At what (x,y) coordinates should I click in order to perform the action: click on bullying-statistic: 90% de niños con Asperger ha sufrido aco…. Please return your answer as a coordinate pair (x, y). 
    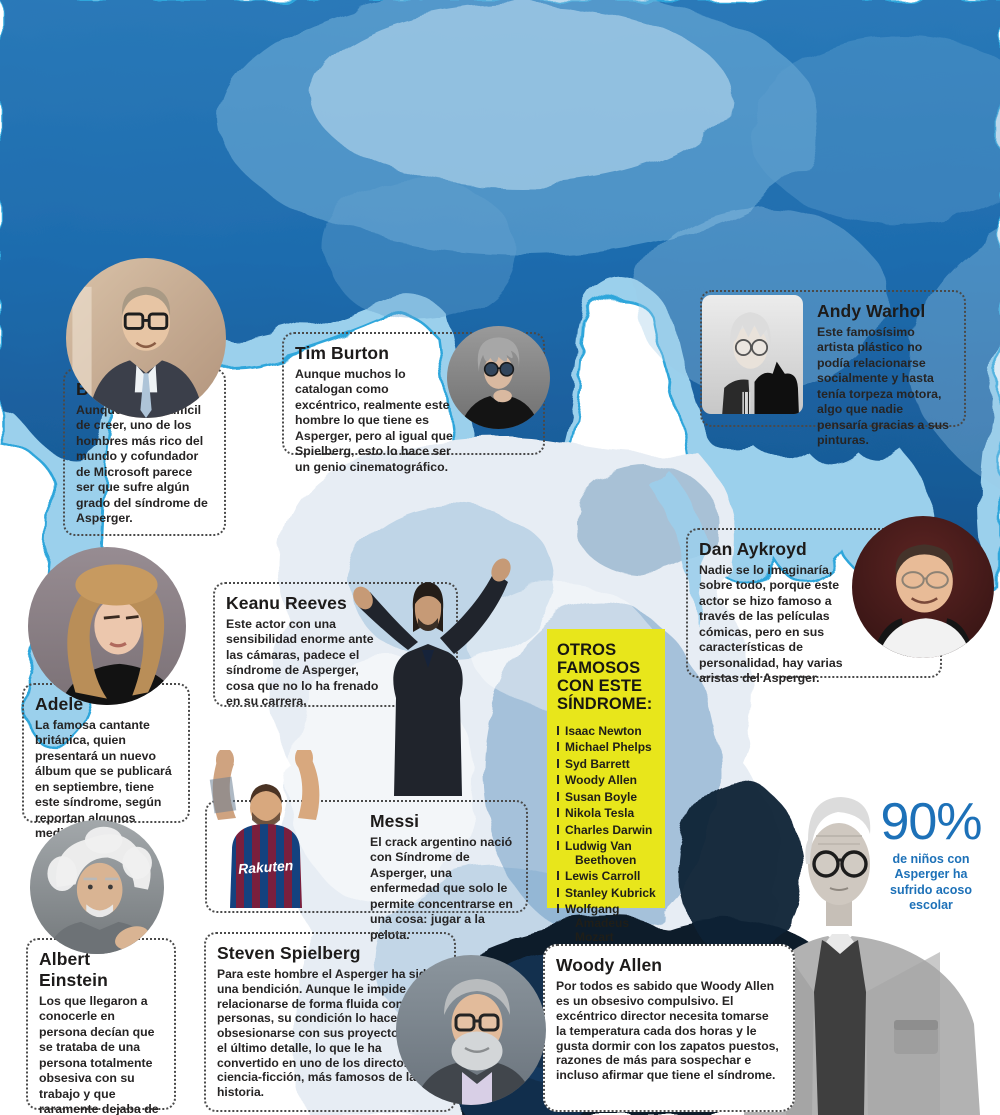
    Looking at the image, I should click on (931, 854).